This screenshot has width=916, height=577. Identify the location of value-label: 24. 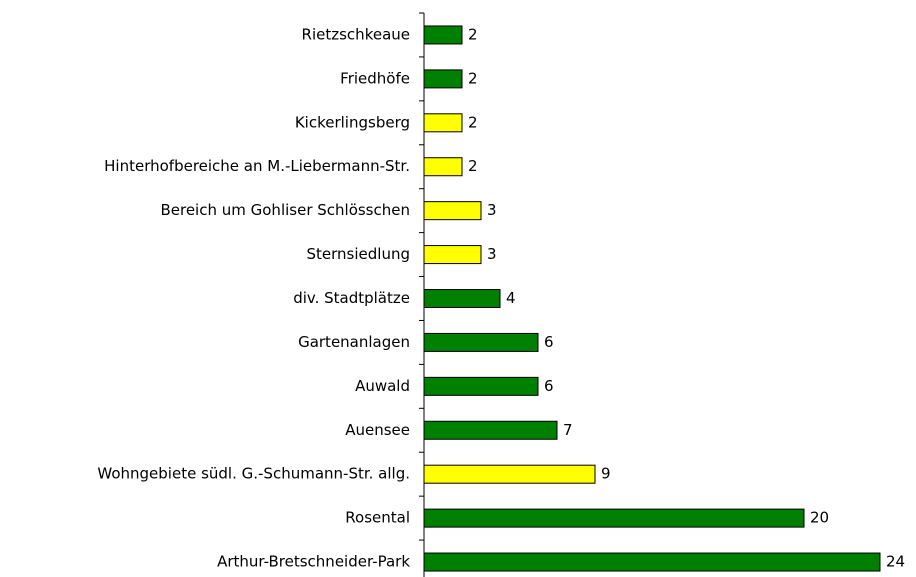
(895, 562).